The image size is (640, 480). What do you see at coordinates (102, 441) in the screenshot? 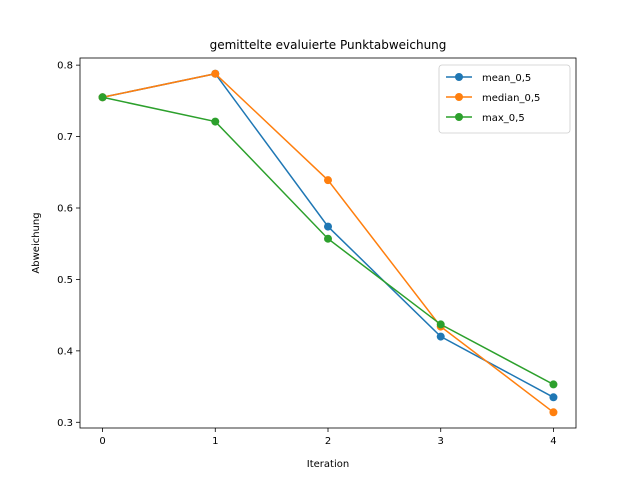
I see `x-tick-label: 0` at bounding box center [102, 441].